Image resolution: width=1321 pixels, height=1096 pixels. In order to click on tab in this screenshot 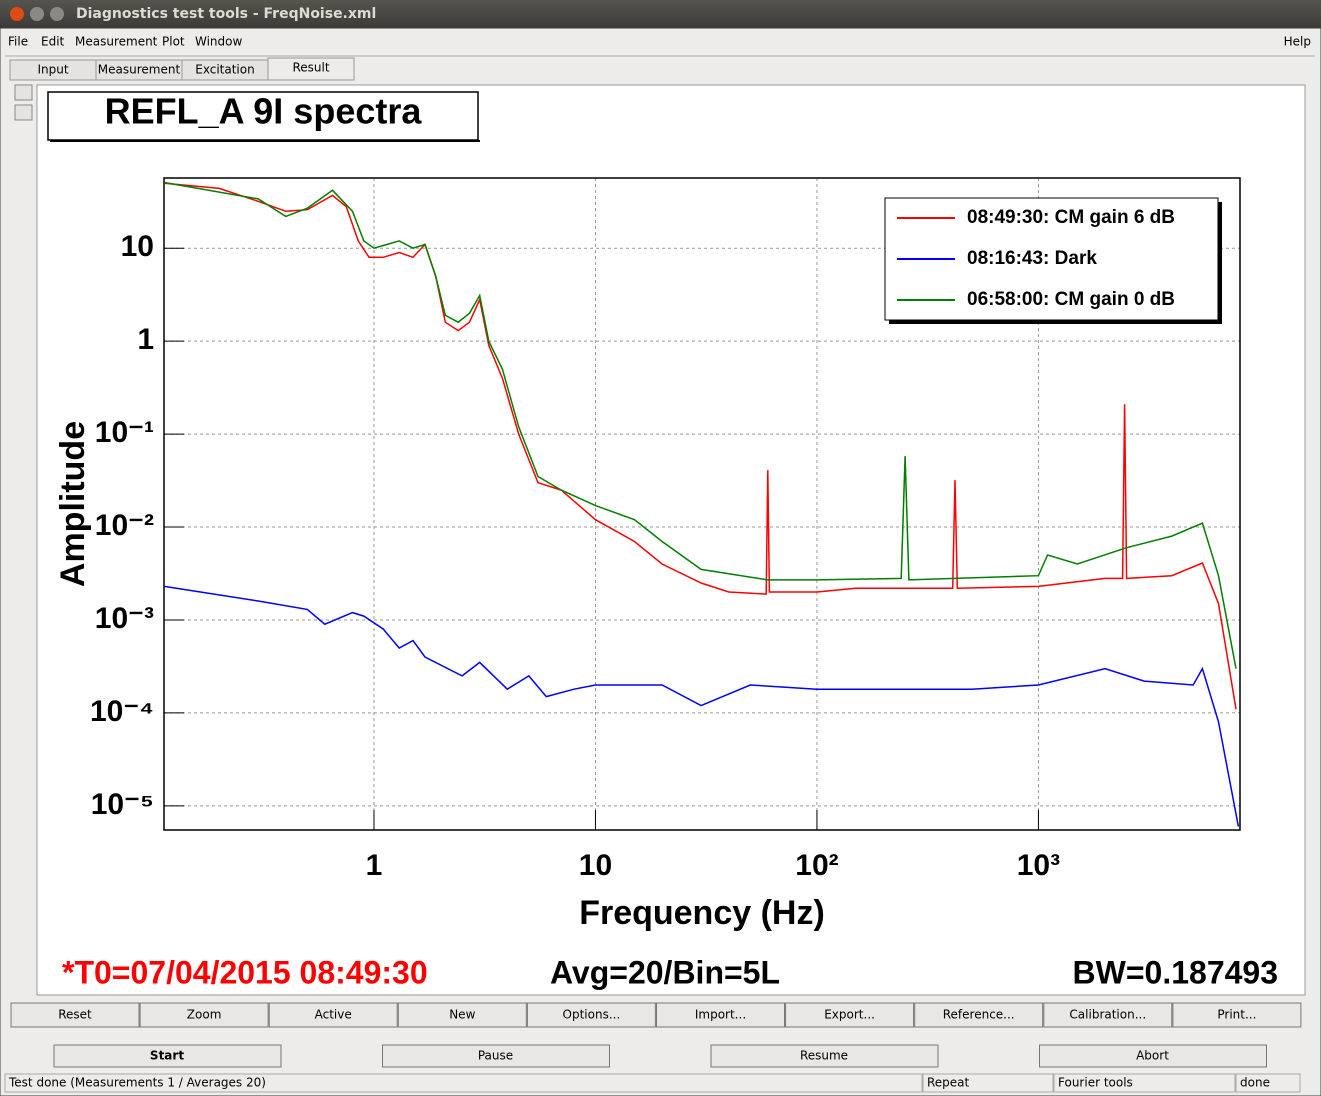, I will do `click(311, 69)`.